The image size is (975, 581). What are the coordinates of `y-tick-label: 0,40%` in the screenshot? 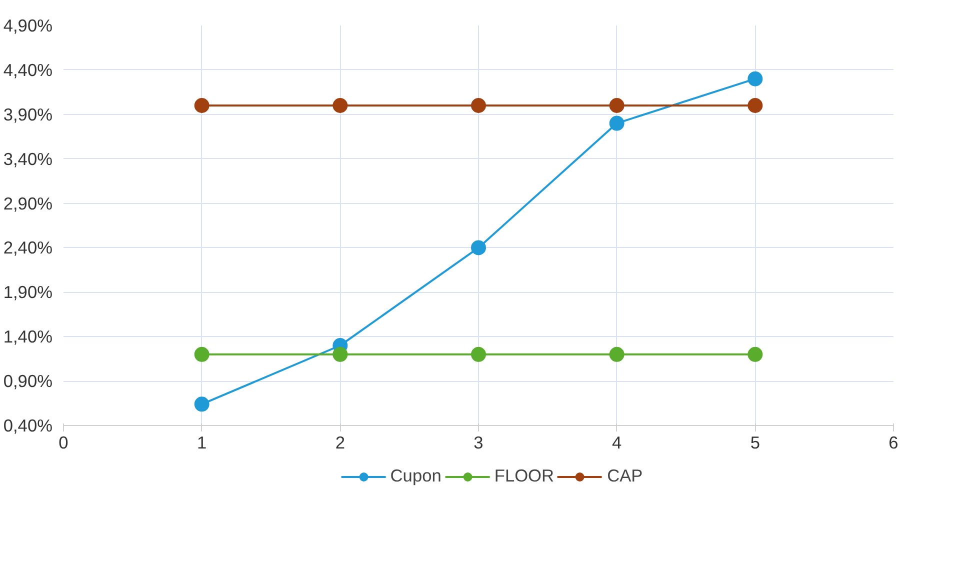 It's located at (28, 426).